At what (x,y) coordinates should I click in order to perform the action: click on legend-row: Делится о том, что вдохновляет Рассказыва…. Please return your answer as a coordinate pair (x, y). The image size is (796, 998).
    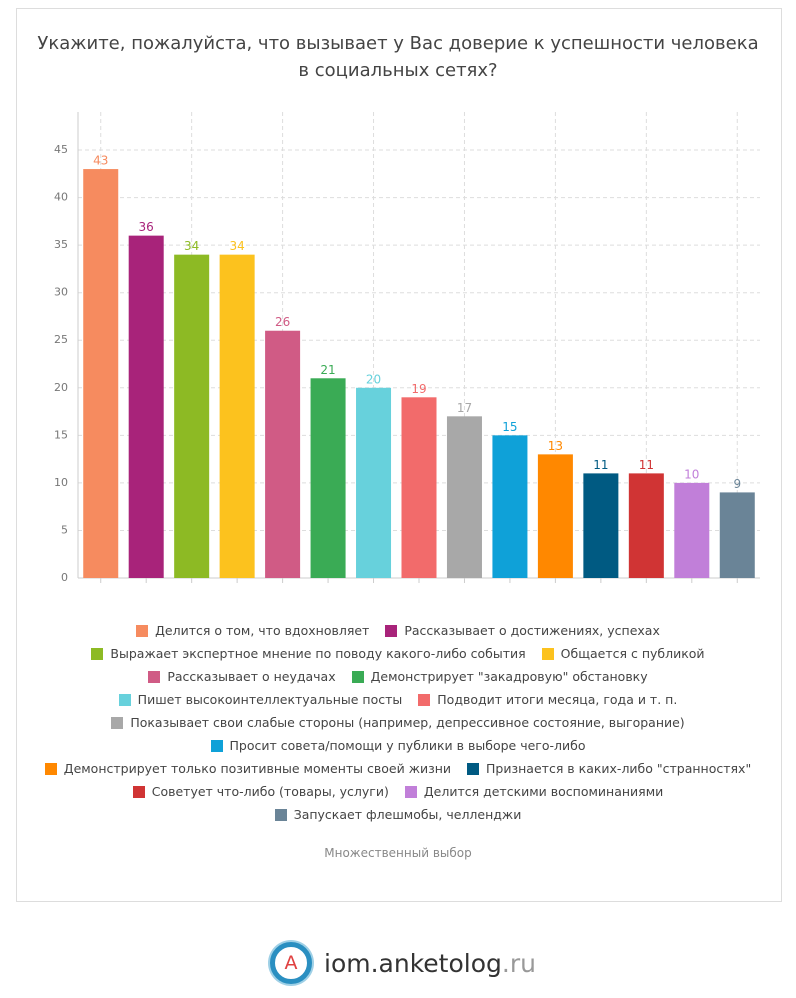
    Looking at the image, I should click on (398, 630).